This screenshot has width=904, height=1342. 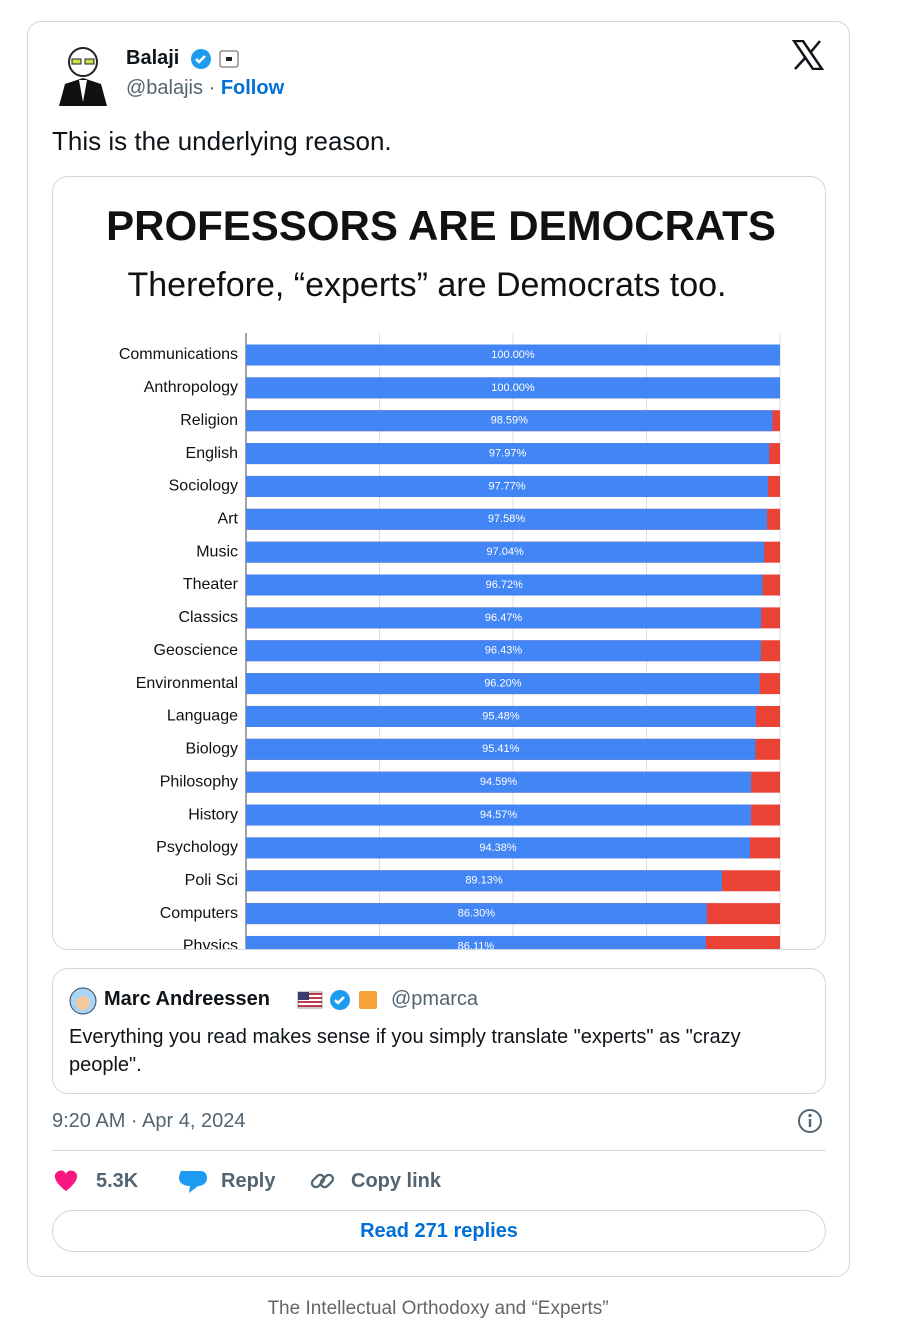 What do you see at coordinates (178, 354) in the screenshot?
I see `category-label: Communications` at bounding box center [178, 354].